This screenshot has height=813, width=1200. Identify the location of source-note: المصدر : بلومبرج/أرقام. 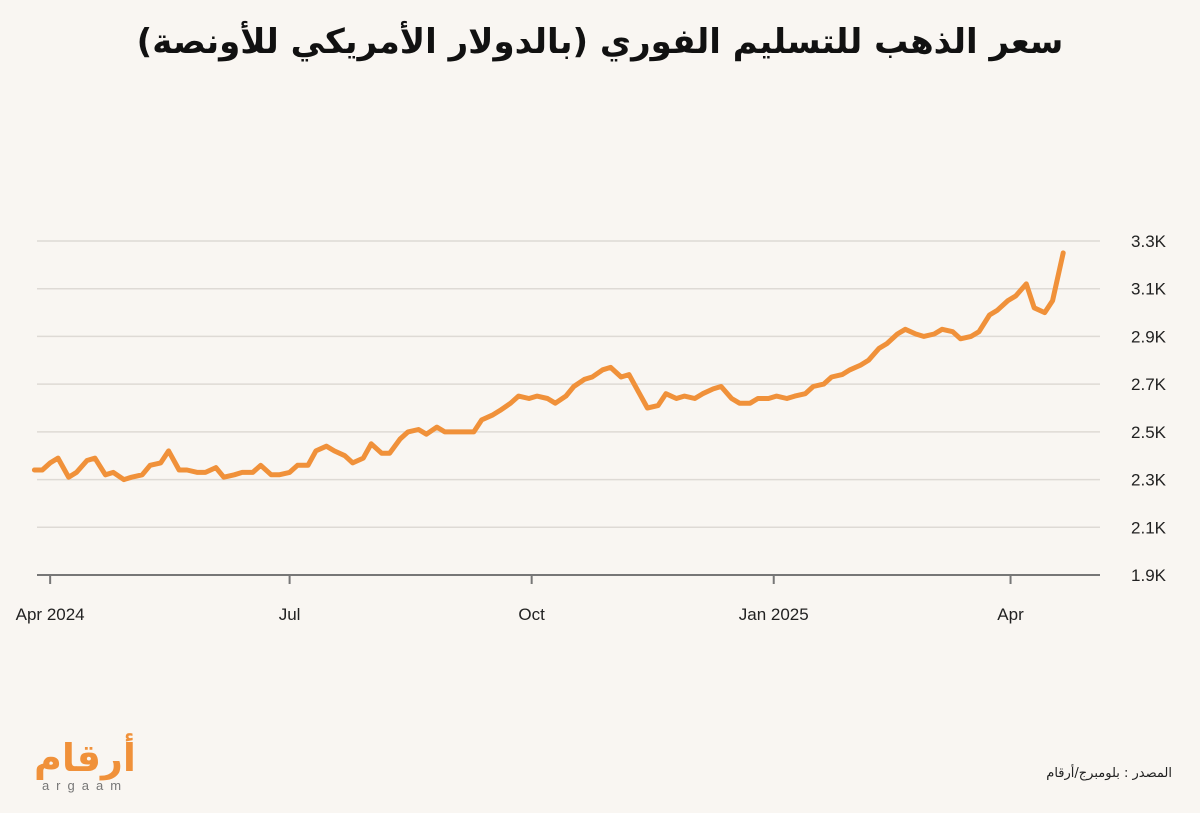
(1109, 773).